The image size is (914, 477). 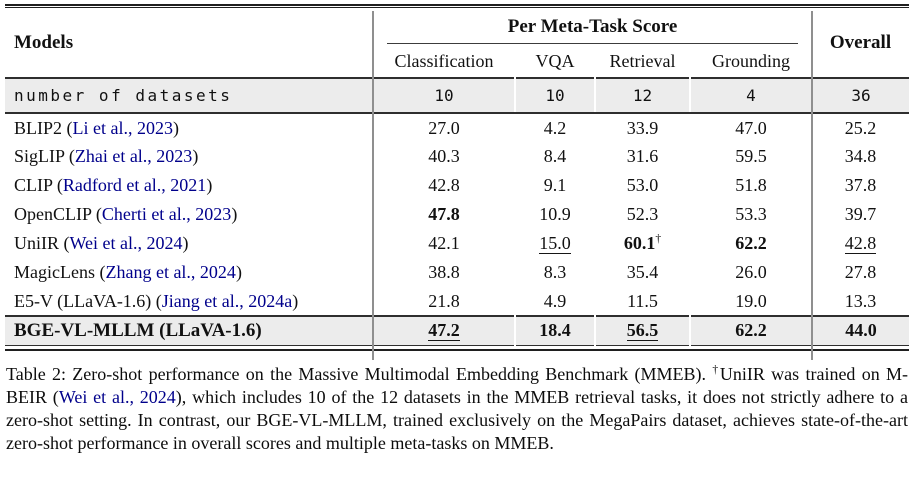 What do you see at coordinates (642, 156) in the screenshot?
I see `score-value: 31.6` at bounding box center [642, 156].